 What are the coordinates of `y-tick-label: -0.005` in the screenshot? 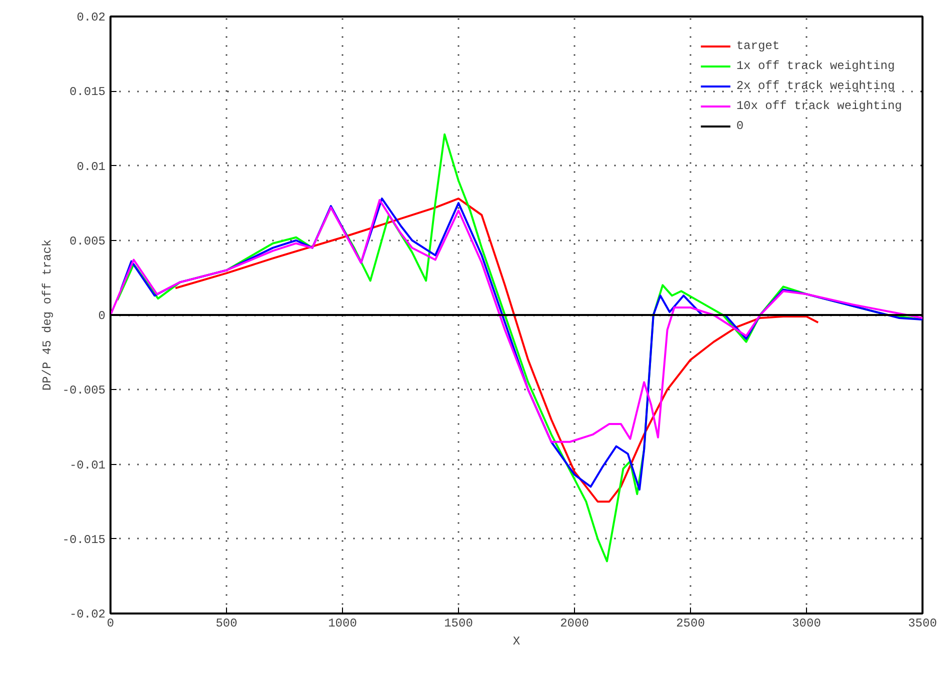 It's located at (84, 391).